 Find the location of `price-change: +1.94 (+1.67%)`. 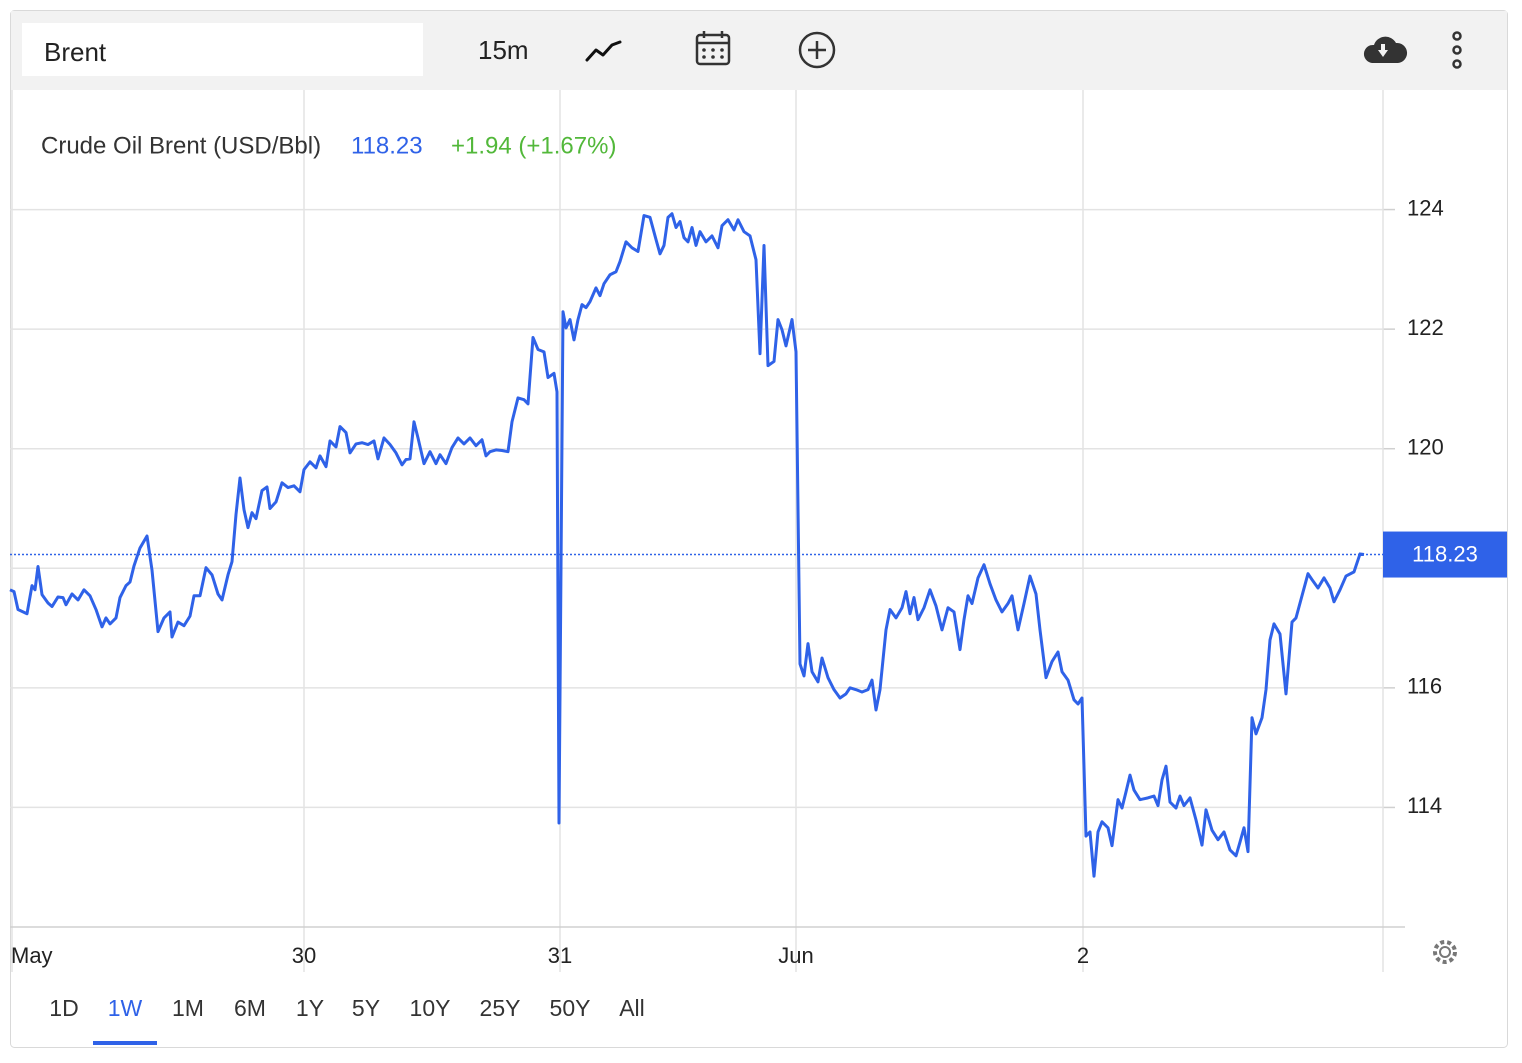

price-change: +1.94 (+1.67%) is located at coordinates (533, 145).